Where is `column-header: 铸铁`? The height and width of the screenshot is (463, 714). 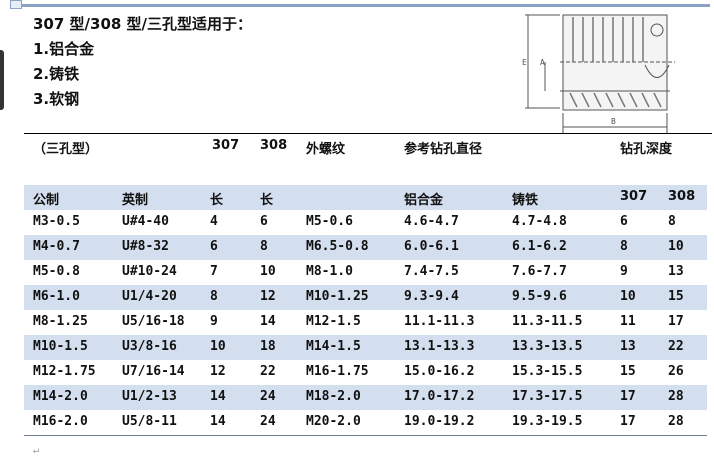 column-header: 铸铁 is located at coordinates (525, 200).